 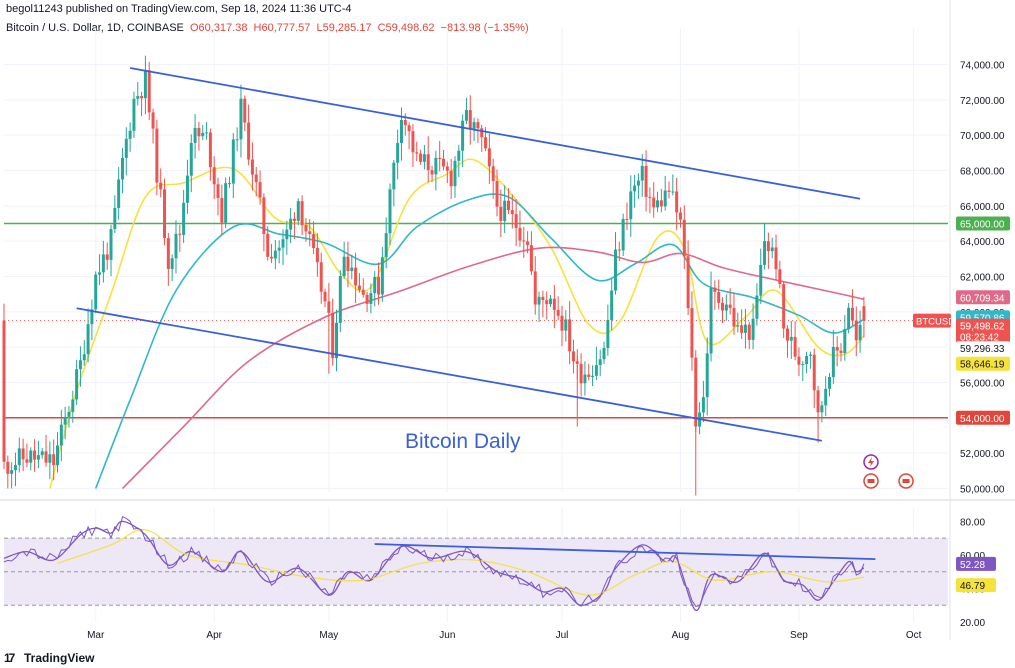 I want to click on chart-annotation: Bitcoin Daily, so click(x=463, y=441).